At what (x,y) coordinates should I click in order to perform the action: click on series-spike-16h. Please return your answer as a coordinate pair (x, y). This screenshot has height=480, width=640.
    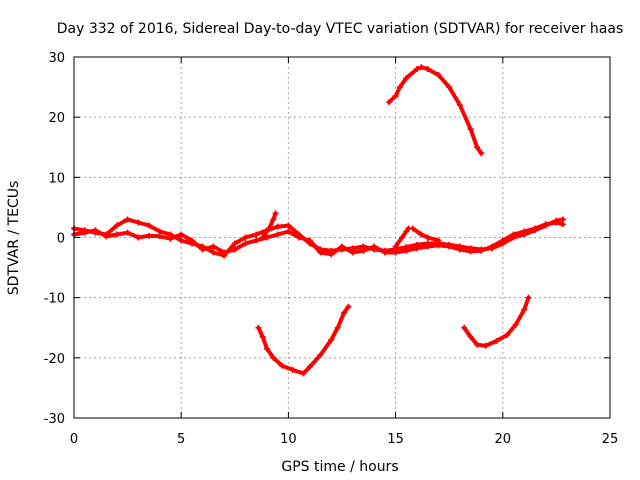
    Looking at the image, I should click on (425, 234).